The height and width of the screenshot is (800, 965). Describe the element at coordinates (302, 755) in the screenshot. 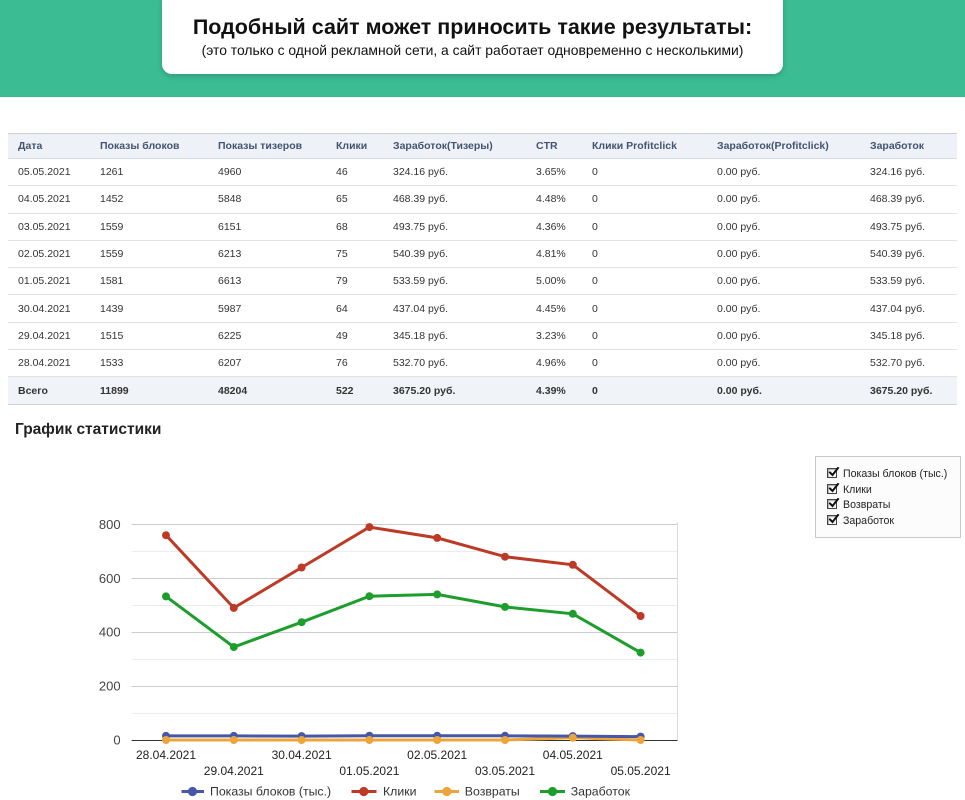

I see `svg-text: 30.04.2021` at that location.